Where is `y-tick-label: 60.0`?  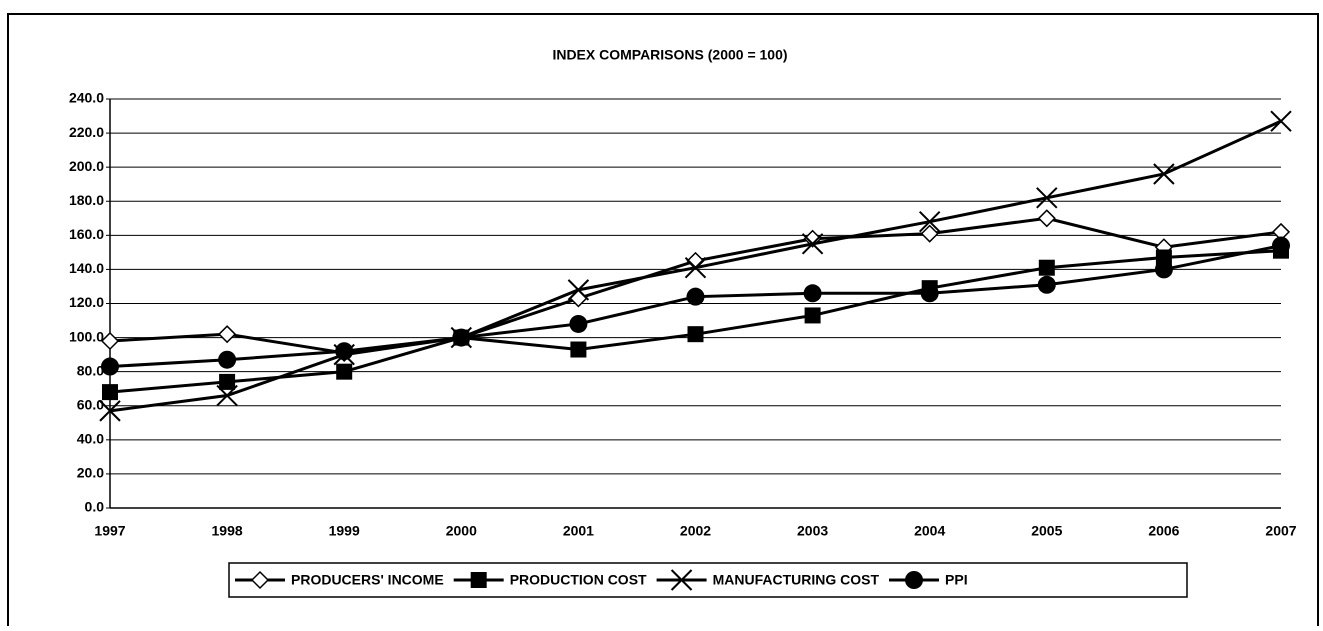
y-tick-label: 60.0 is located at coordinates (90, 404).